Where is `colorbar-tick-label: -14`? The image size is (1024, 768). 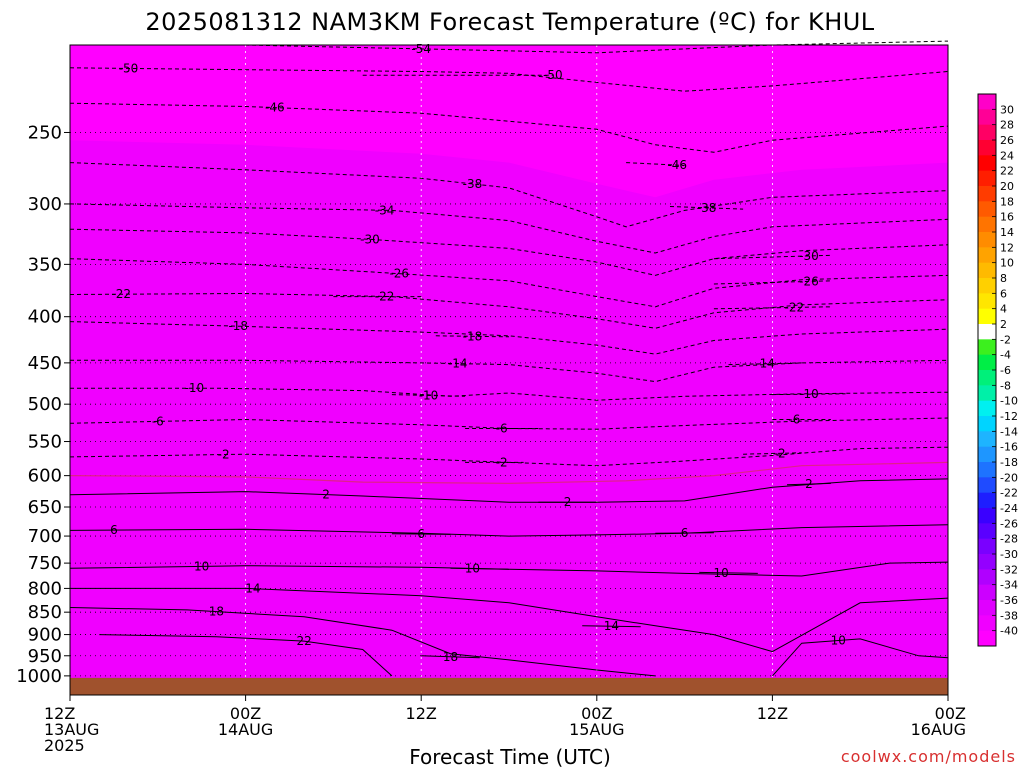 colorbar-tick-label: -14 is located at coordinates (1009, 431).